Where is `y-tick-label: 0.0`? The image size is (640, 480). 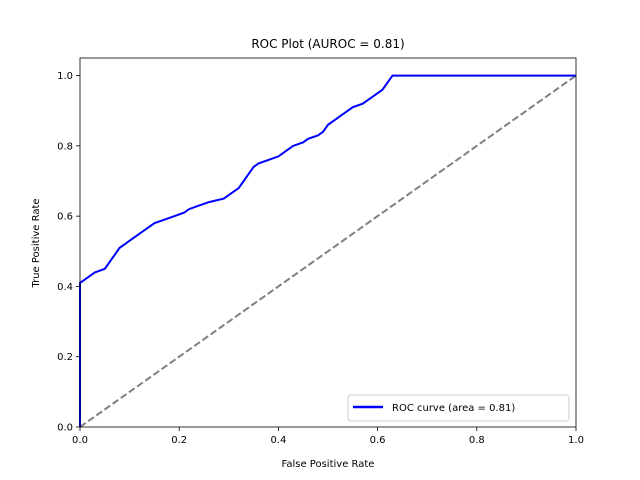
y-tick-label: 0.0 is located at coordinates (65, 428).